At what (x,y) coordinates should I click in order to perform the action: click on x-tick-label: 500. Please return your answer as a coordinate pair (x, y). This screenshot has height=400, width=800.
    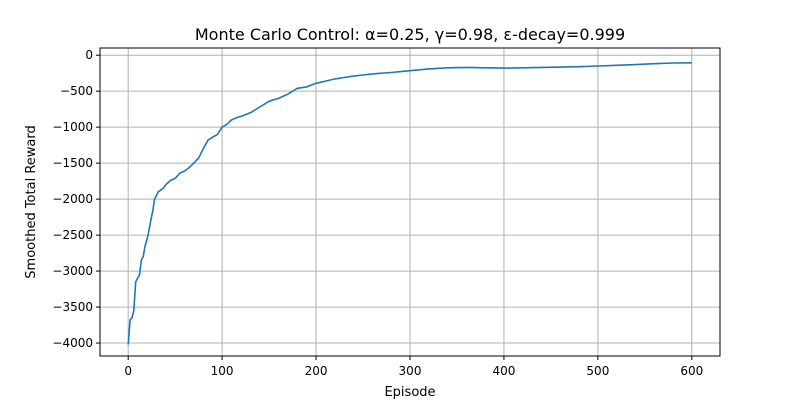
    Looking at the image, I should click on (597, 371).